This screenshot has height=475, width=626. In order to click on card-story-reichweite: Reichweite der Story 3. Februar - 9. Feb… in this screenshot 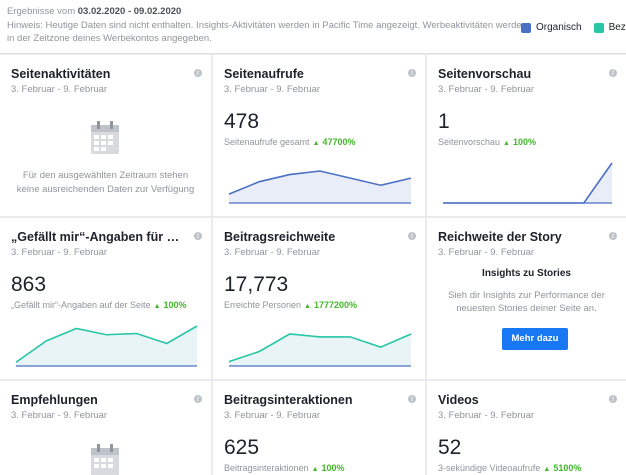, I will do `click(526, 298)`.